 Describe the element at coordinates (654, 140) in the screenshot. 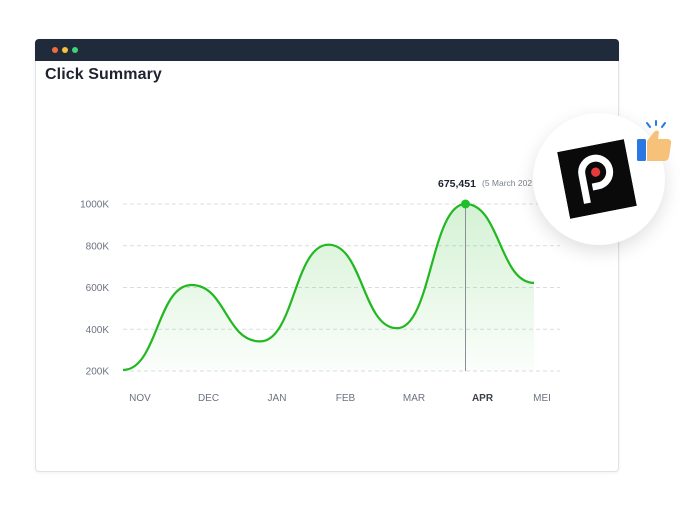

I see `thumbs-up-icon` at that location.